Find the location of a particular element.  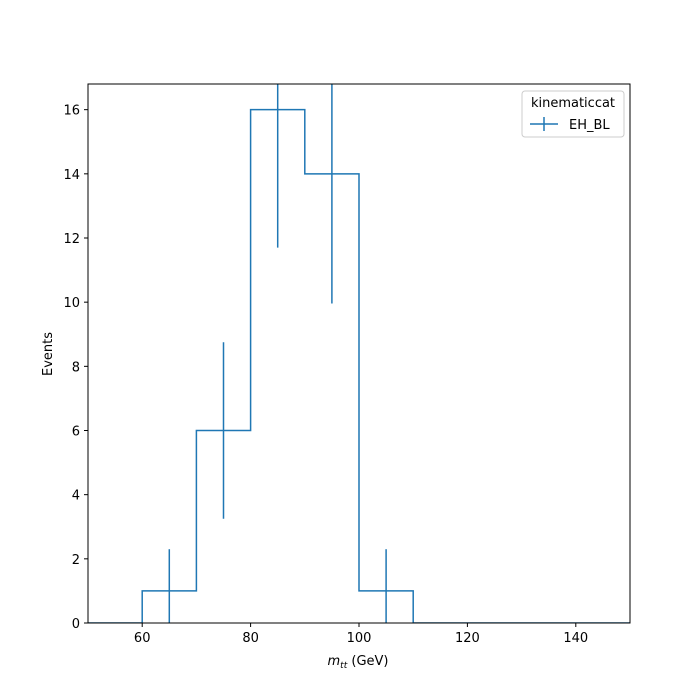

x-tick-label: 80 is located at coordinates (250, 638).